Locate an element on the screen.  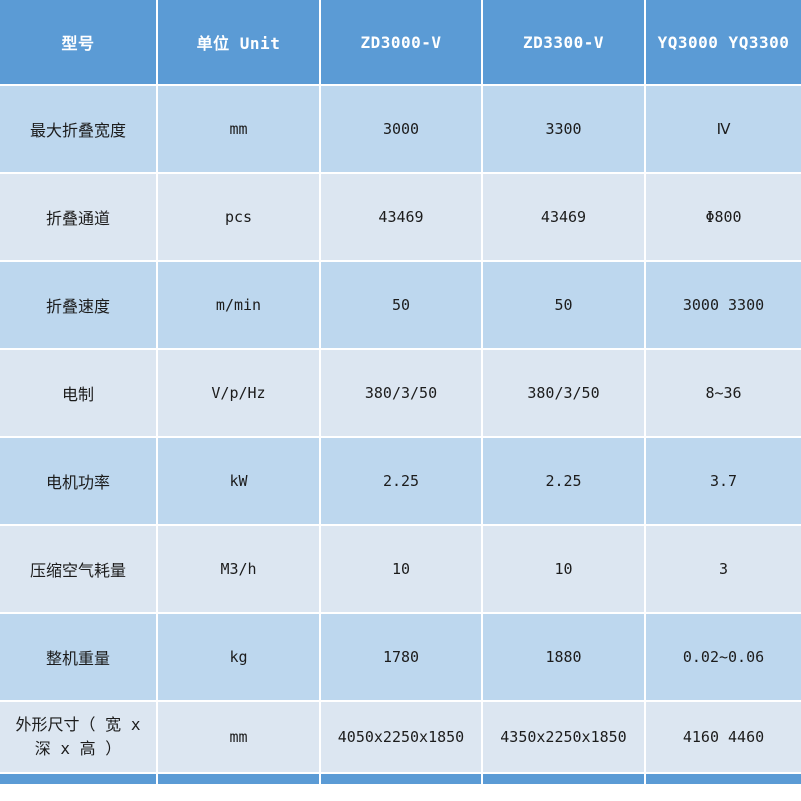
cell-zd3000v: 3000 is located at coordinates (401, 129).